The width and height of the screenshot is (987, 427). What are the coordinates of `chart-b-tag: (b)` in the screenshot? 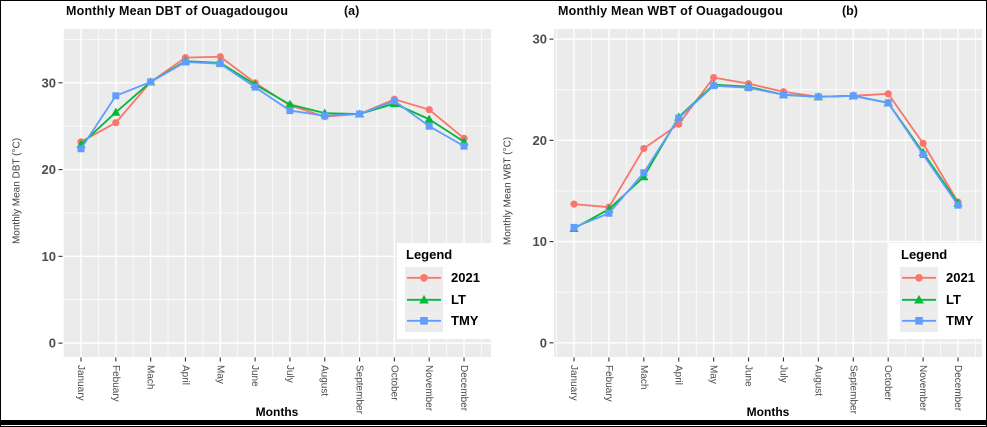 It's located at (850, 11).